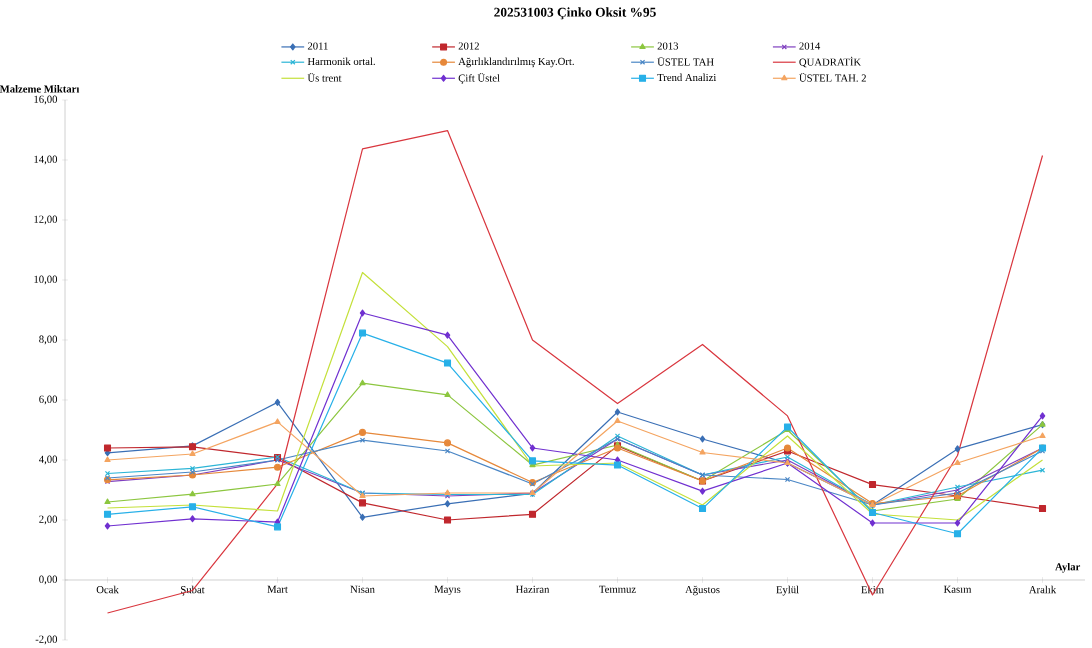  I want to click on y-tick-label: 8,00, so click(48, 340).